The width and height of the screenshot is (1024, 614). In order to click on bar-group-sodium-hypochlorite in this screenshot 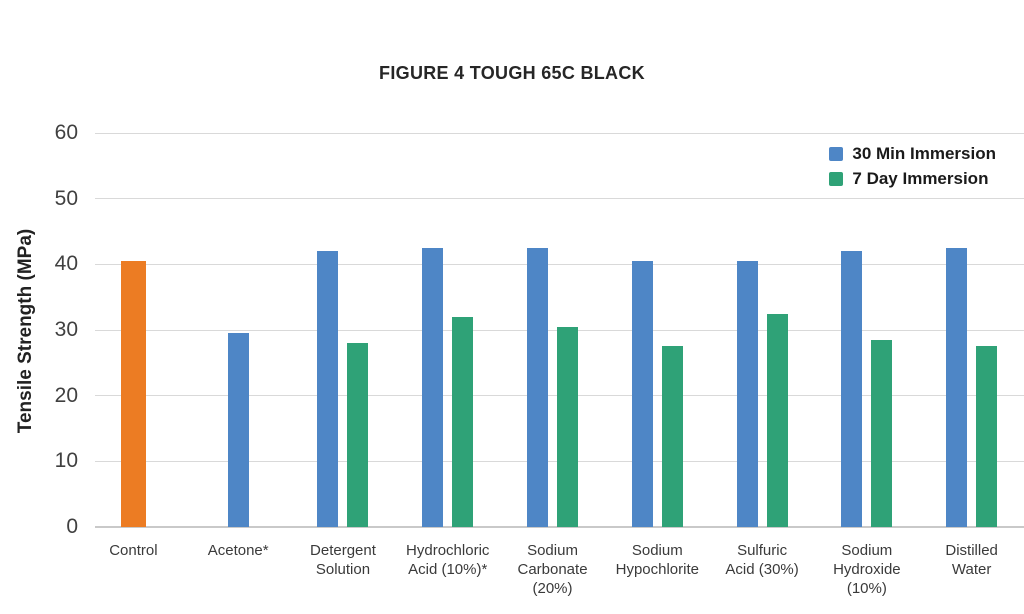, I will do `click(657, 394)`.